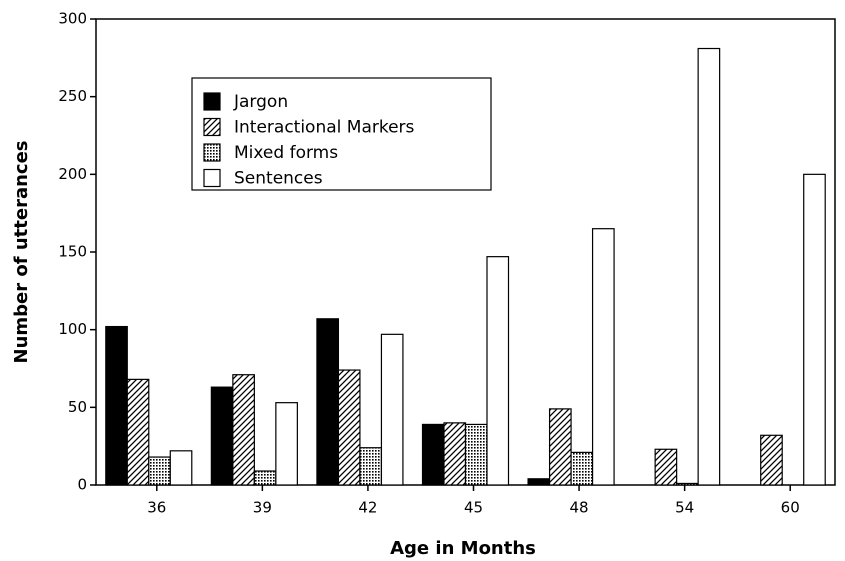 The height and width of the screenshot is (561, 845). Describe the element at coordinates (473, 508) in the screenshot. I see `x-tick-label: 45` at that location.